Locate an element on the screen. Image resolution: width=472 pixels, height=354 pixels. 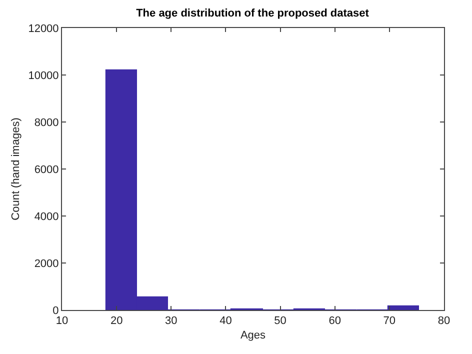
y-tick-label: 2000 is located at coordinates (46, 264).